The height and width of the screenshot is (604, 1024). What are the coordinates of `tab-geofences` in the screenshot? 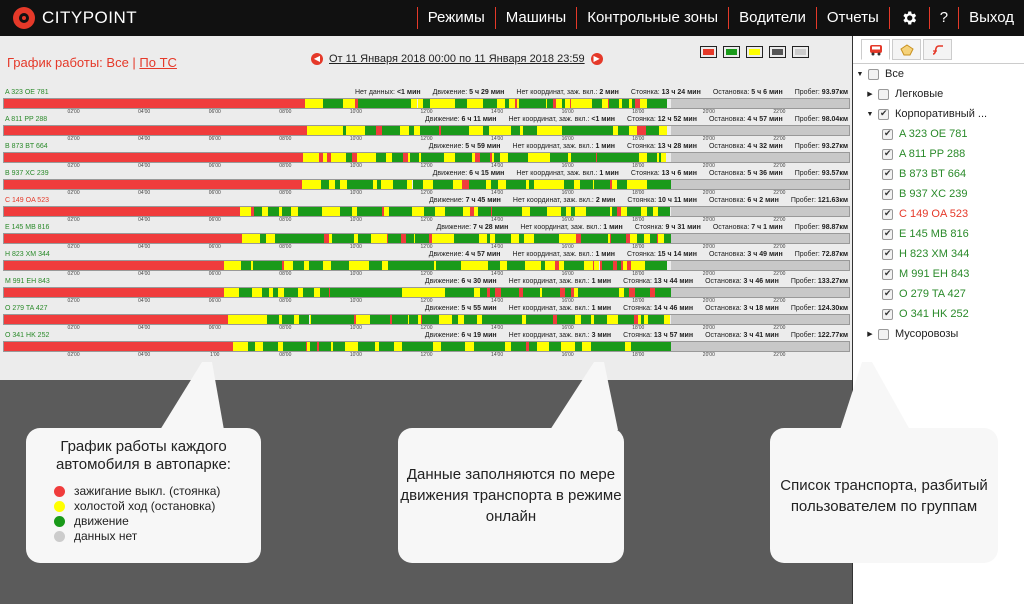 It's located at (906, 49).